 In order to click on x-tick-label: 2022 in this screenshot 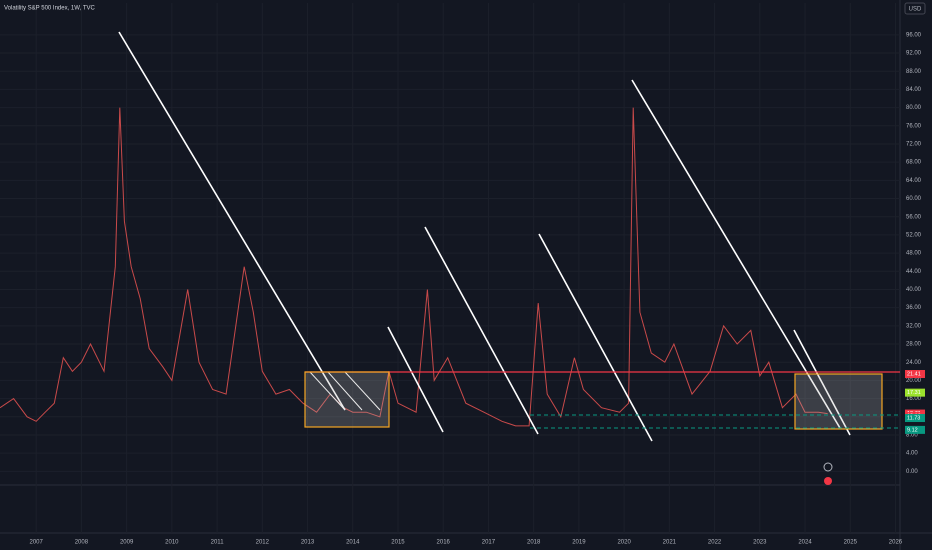, I will do `click(715, 543)`.